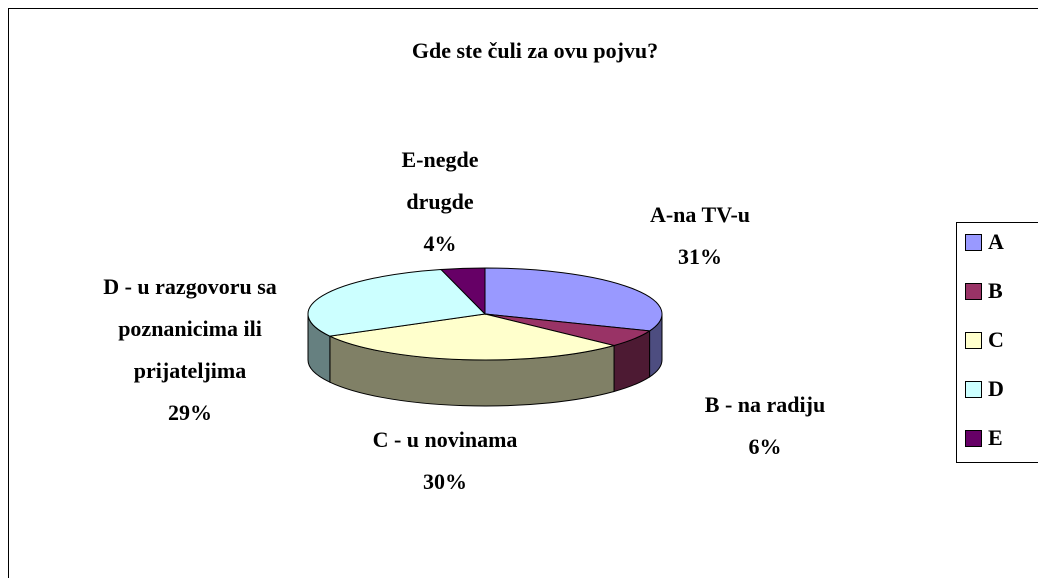 The width and height of the screenshot is (1038, 578). I want to click on data-label-name: C - u novinama, so click(445, 439).